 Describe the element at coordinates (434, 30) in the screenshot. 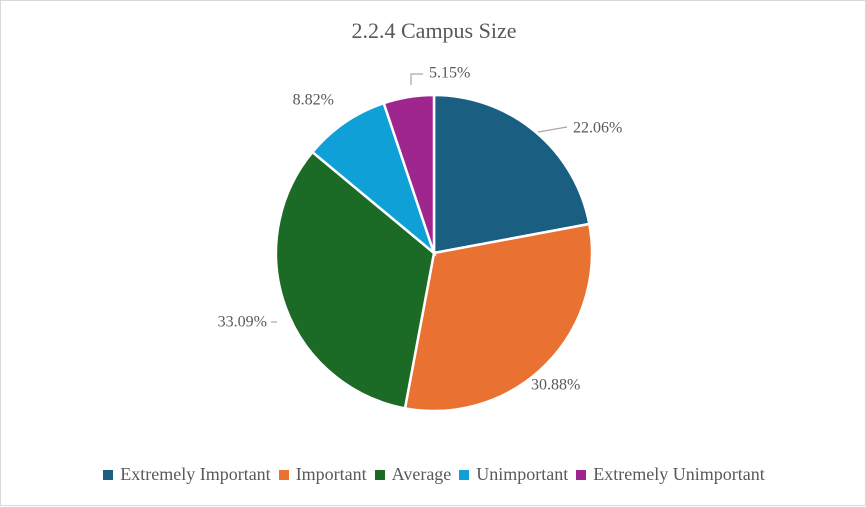

I see `chart-title: 2.2.4 Campus Size` at that location.